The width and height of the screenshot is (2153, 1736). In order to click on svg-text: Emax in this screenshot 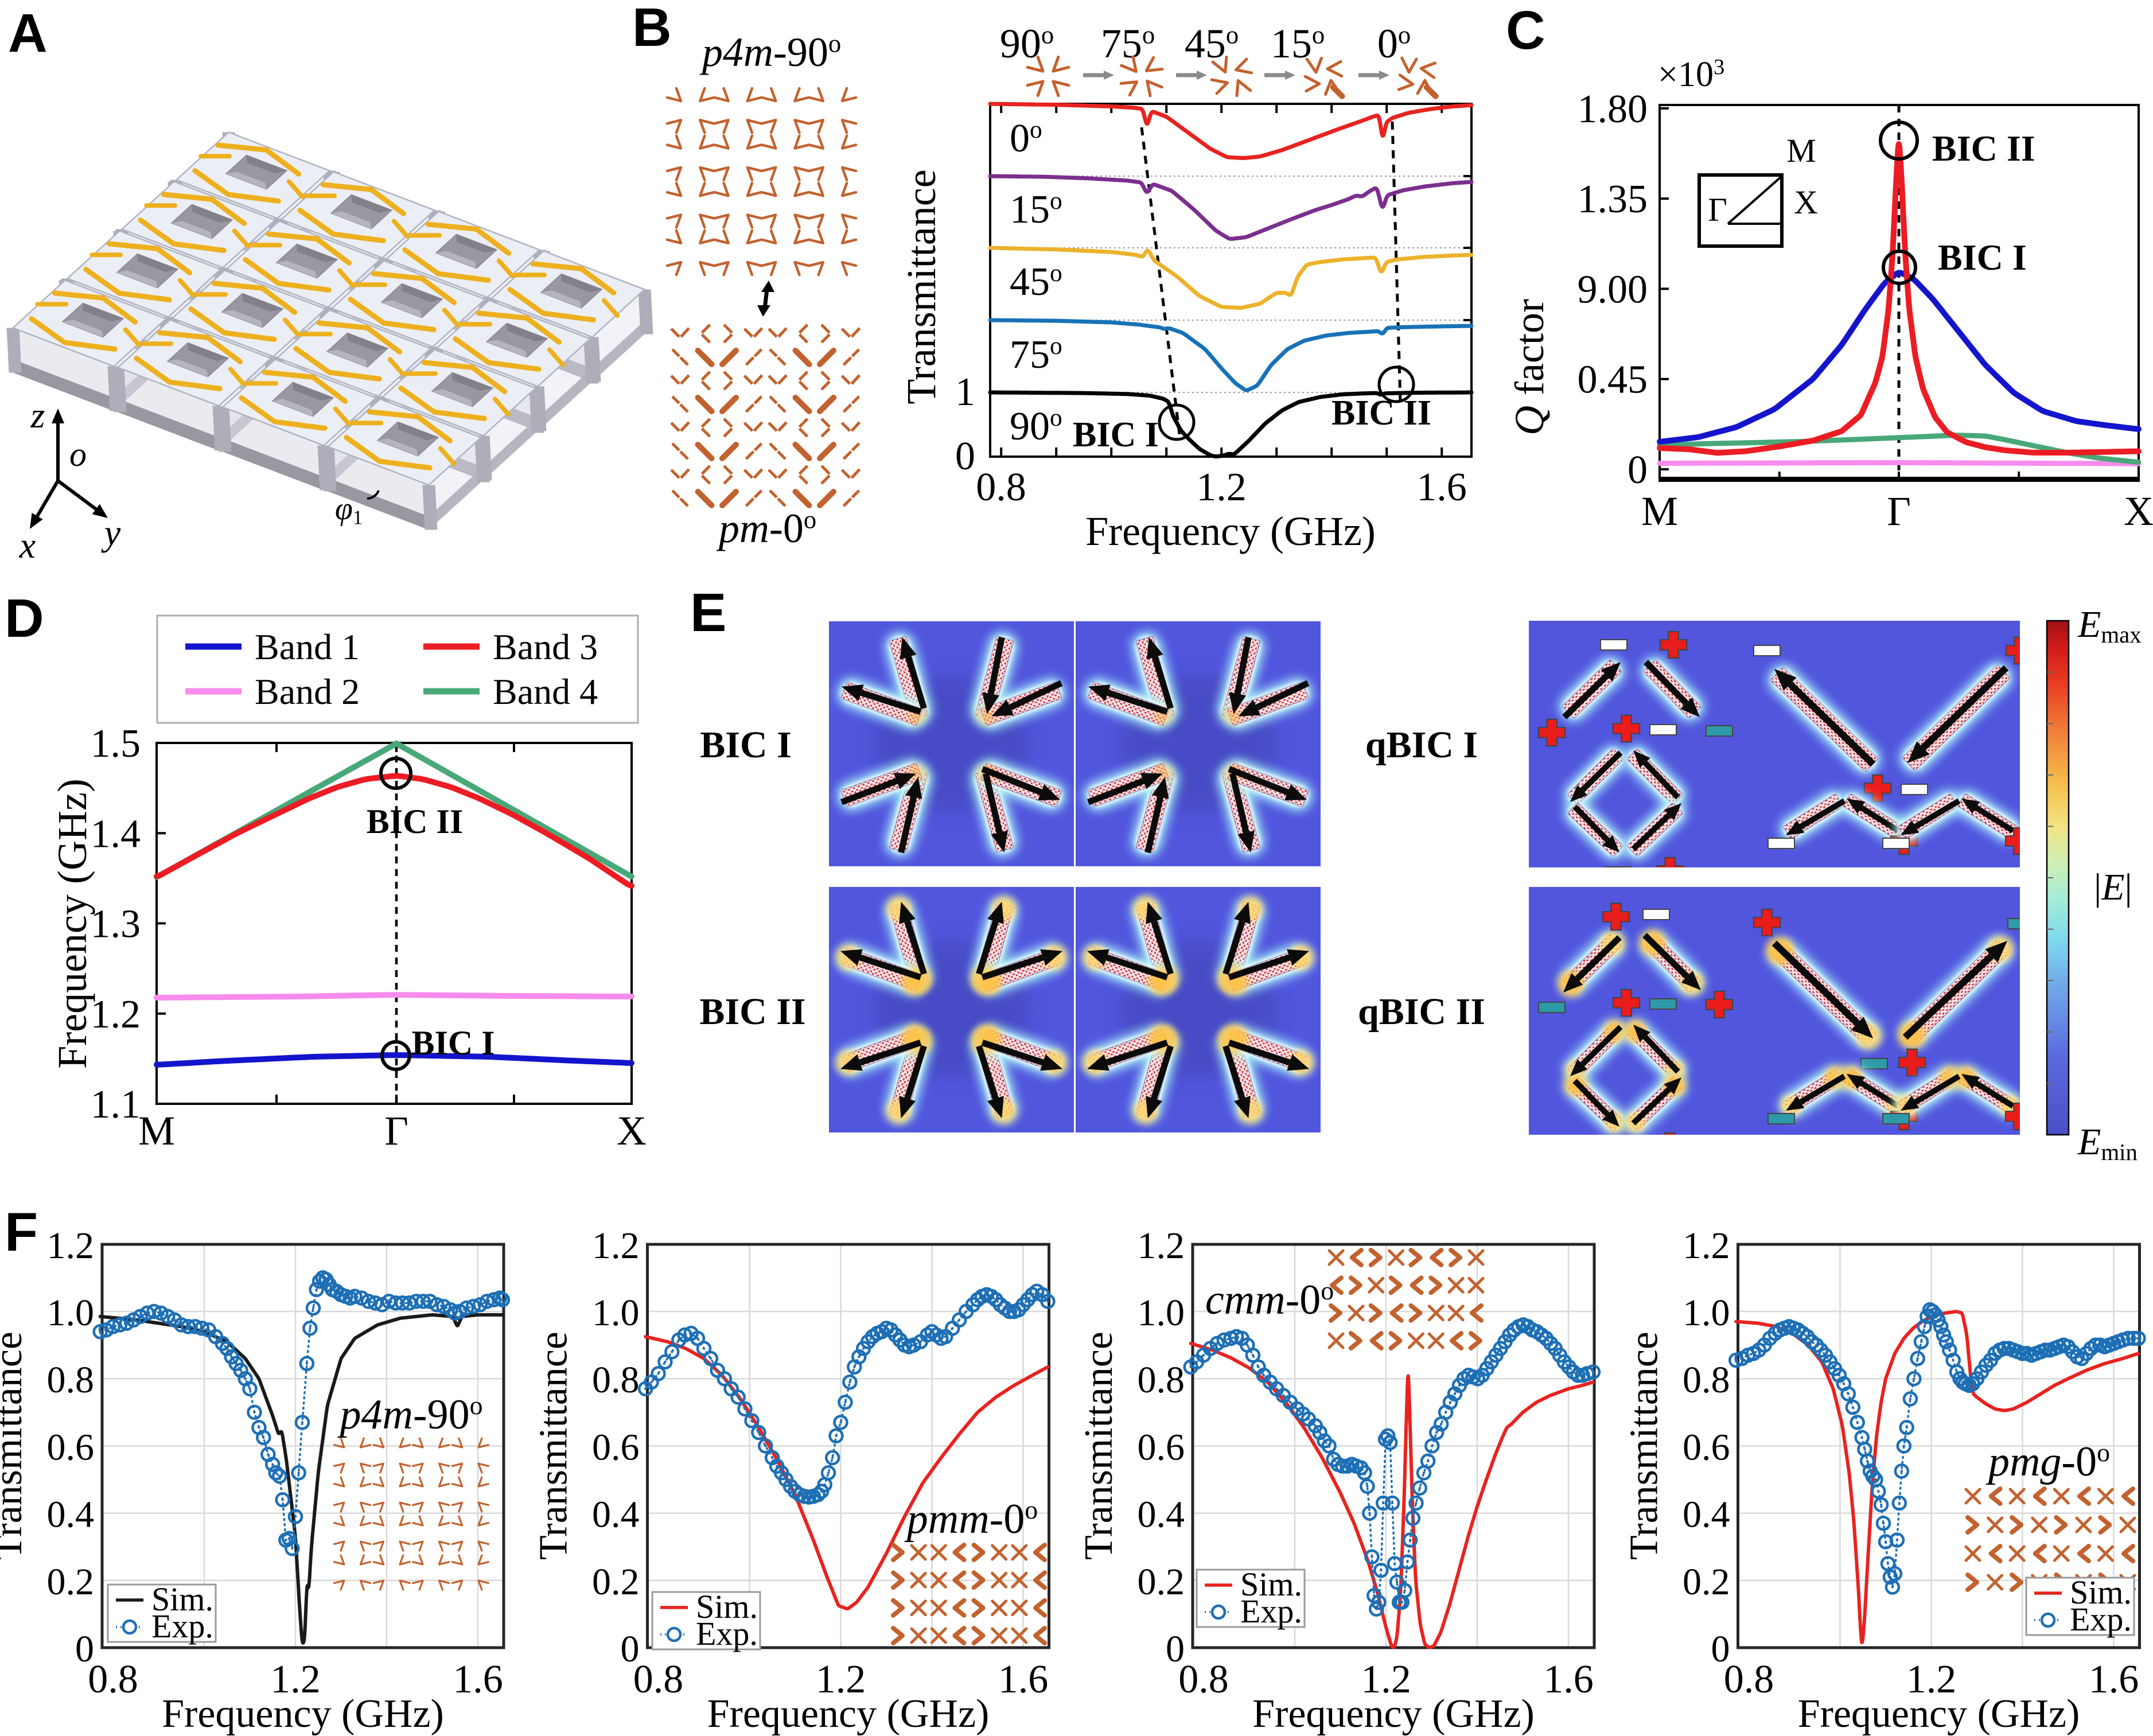, I will do `click(2109, 626)`.